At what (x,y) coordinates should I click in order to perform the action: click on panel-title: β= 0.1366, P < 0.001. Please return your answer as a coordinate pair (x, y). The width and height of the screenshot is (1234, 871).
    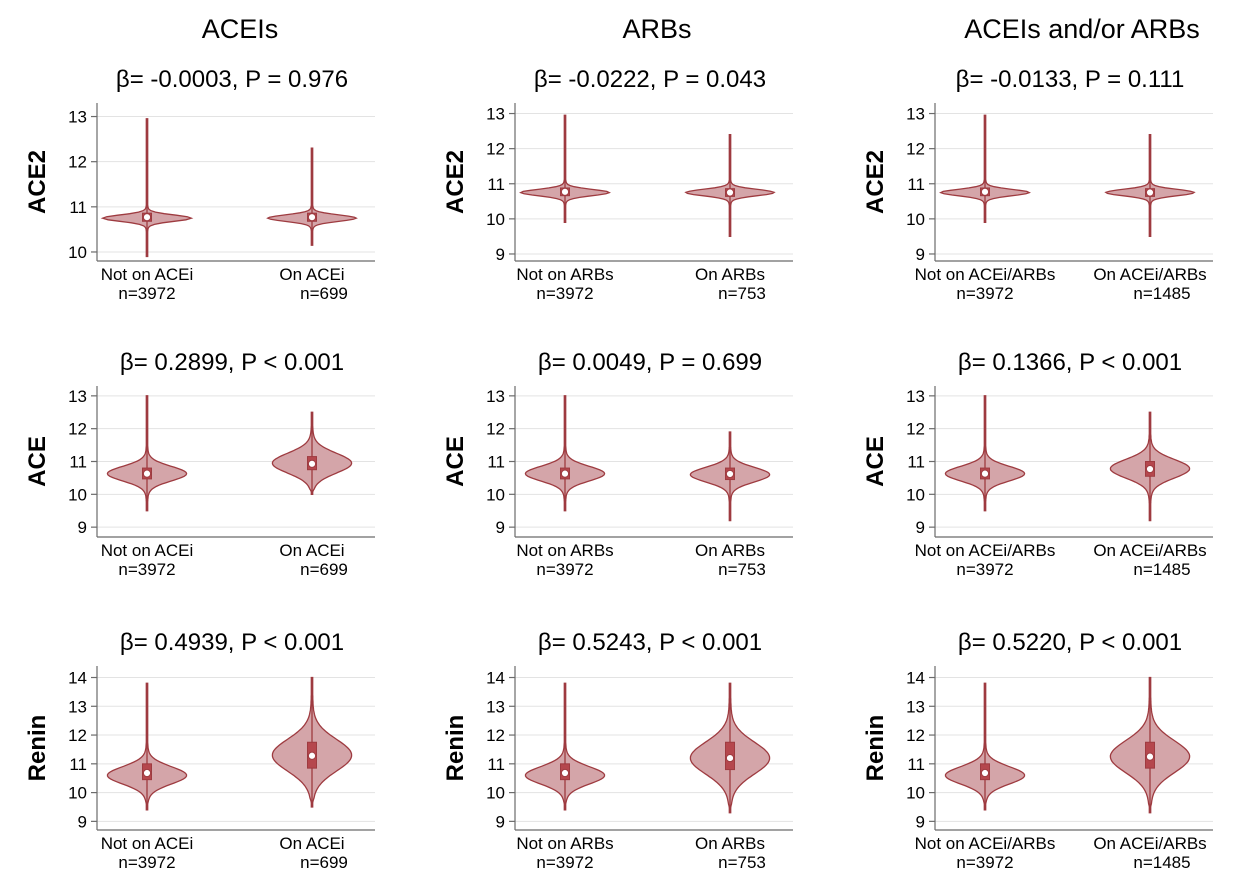
    Looking at the image, I should click on (1070, 362).